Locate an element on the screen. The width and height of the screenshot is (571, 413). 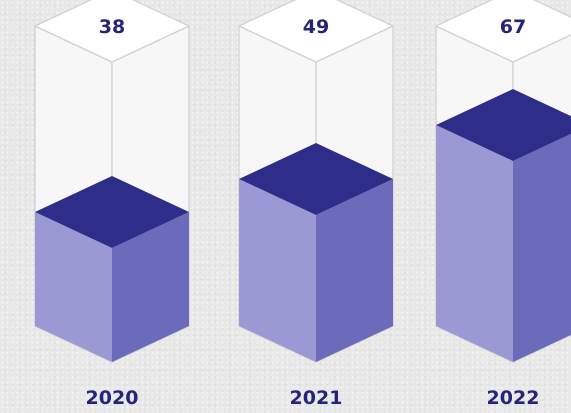
value-label: 49 is located at coordinates (316, 27).